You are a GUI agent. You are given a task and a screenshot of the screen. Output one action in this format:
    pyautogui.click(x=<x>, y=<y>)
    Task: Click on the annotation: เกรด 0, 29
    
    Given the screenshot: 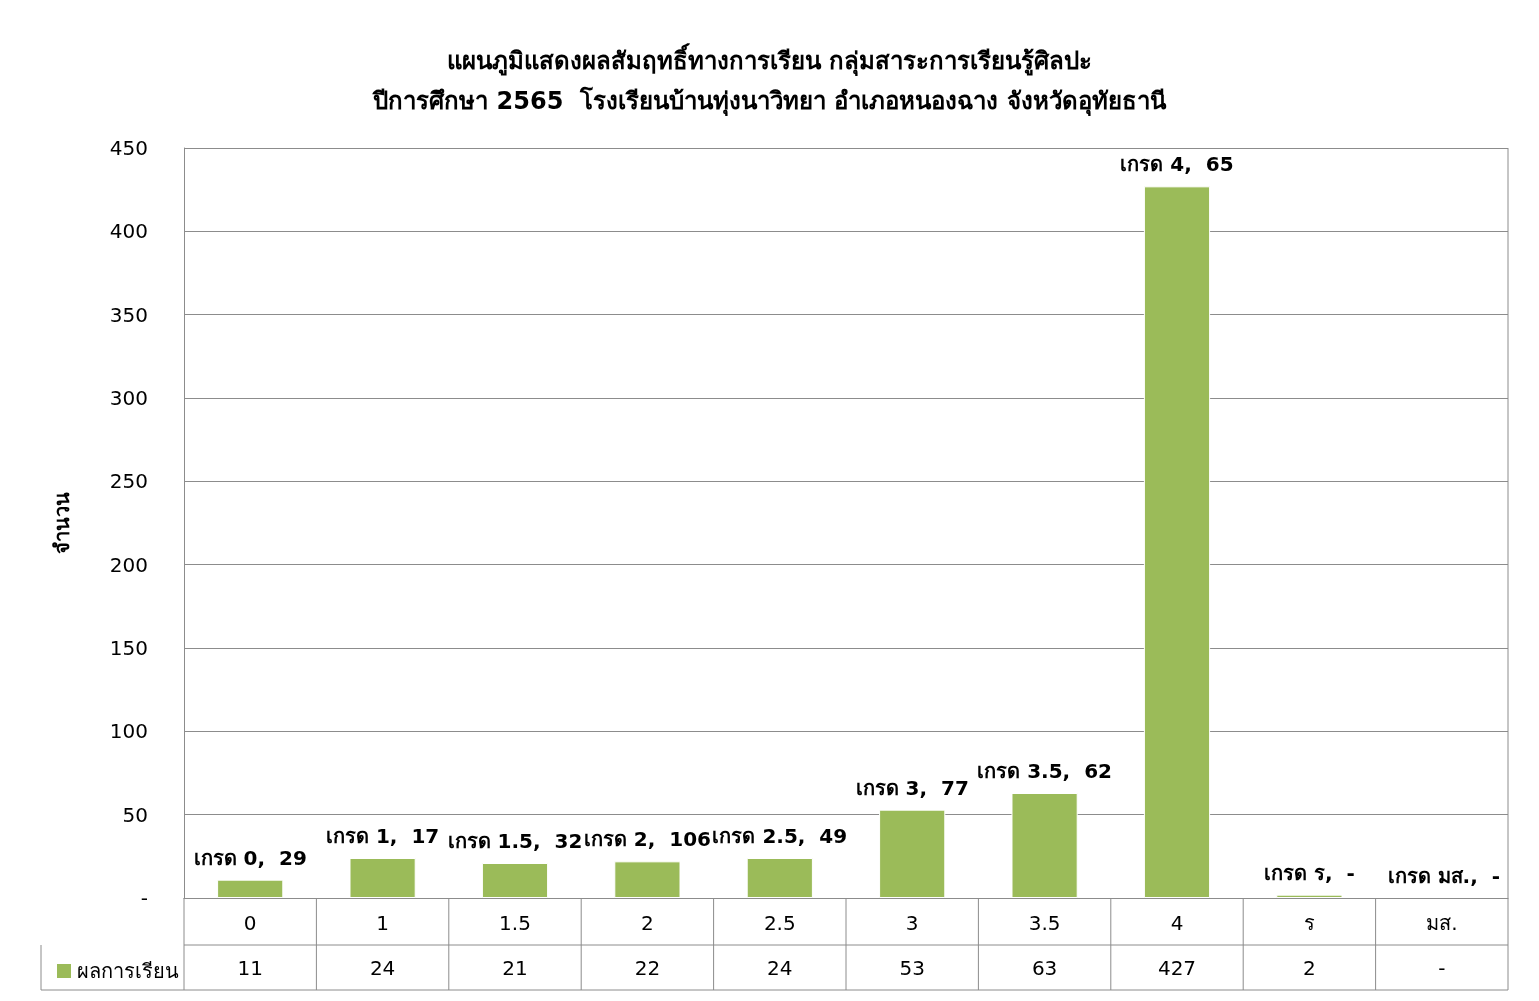 What is the action you would take?
    pyautogui.click(x=250, y=857)
    